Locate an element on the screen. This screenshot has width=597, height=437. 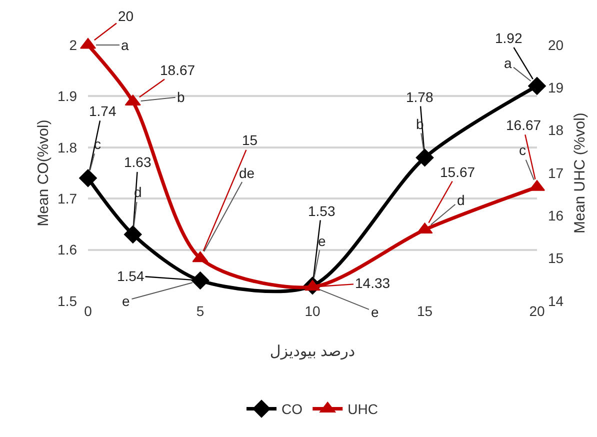
y-tick-label: 1.6 is located at coordinates (68, 250).